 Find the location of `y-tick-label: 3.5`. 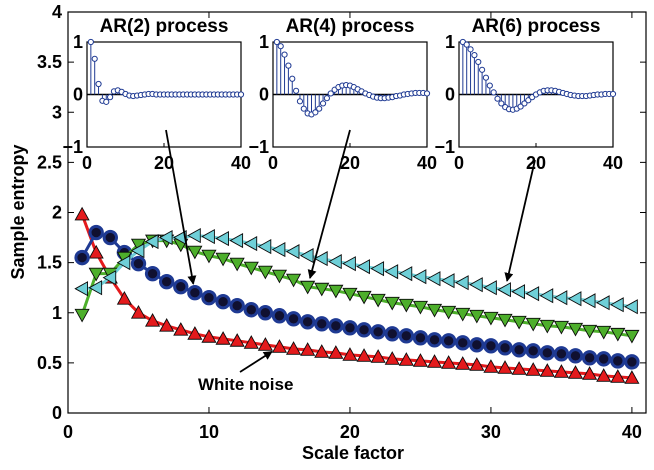

y-tick-label: 3.5 is located at coordinates (49, 62).